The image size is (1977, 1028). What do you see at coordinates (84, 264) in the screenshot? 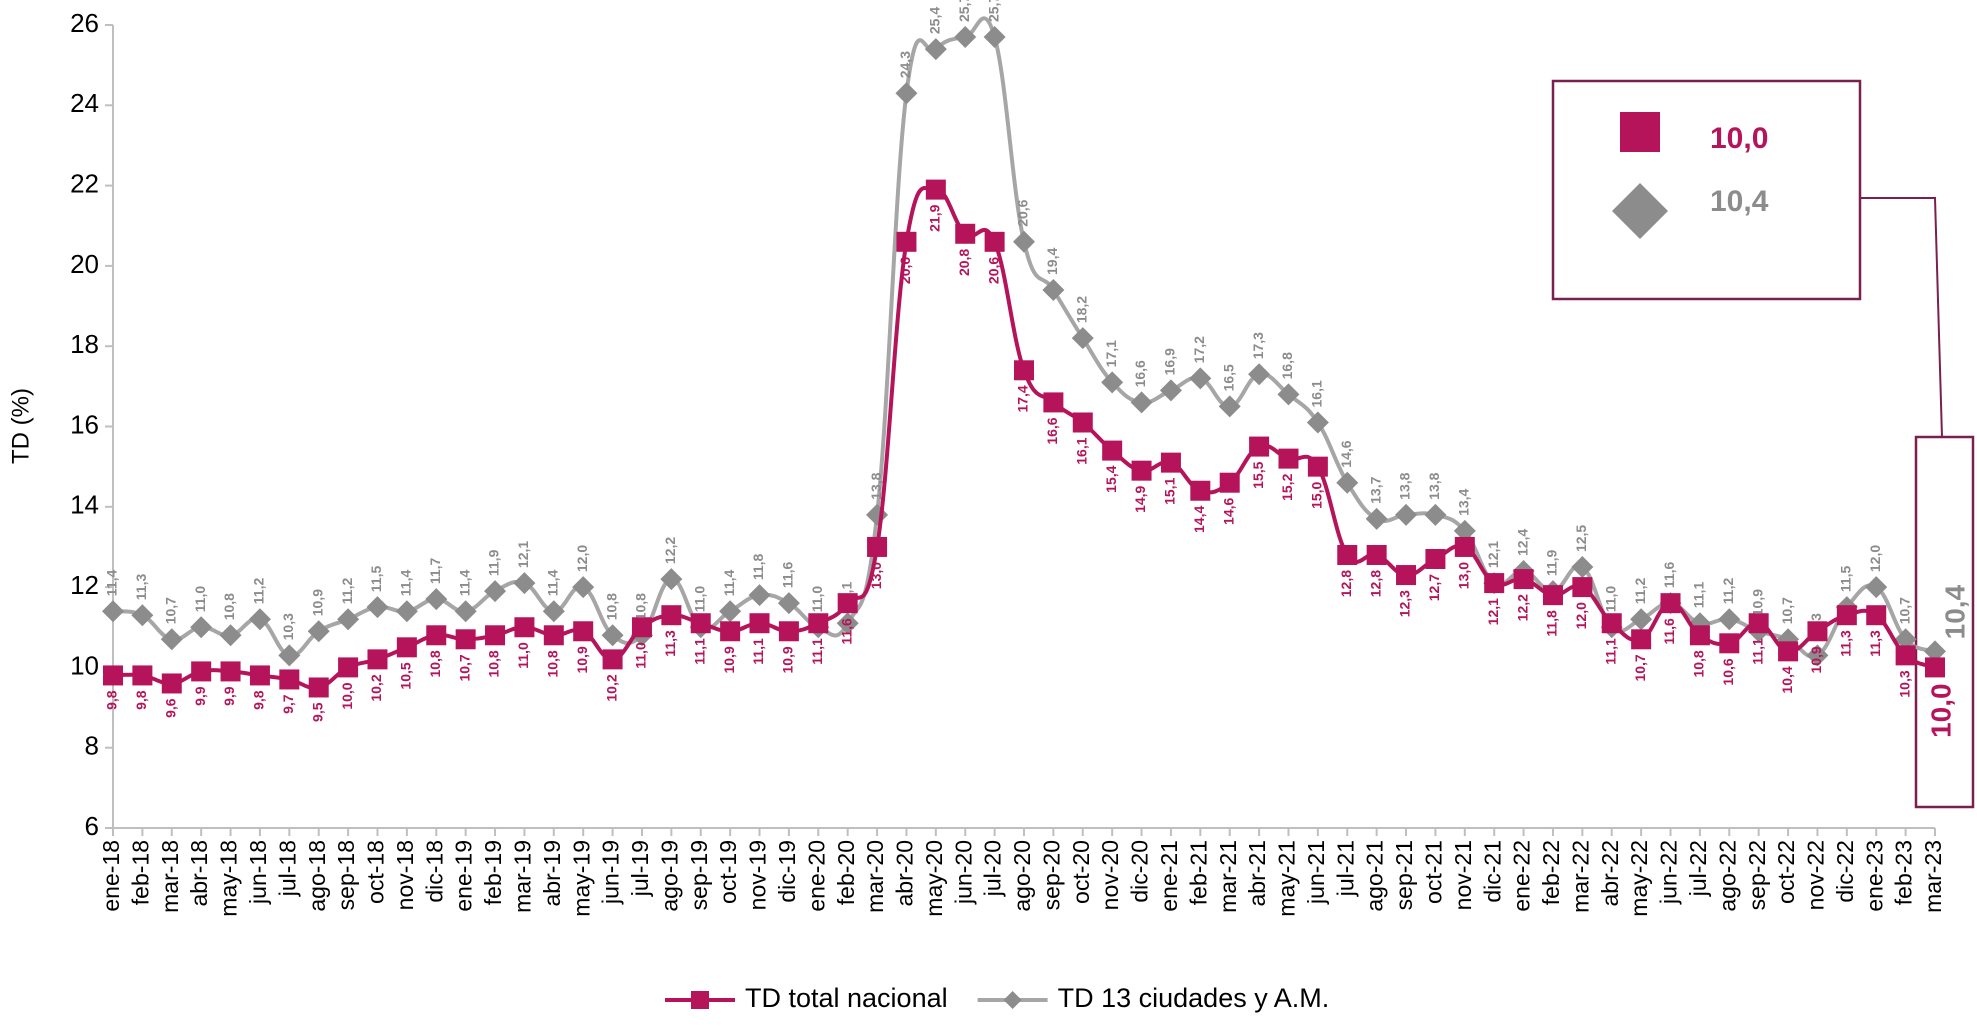
I see `y-tick-label: 20` at bounding box center [84, 264].